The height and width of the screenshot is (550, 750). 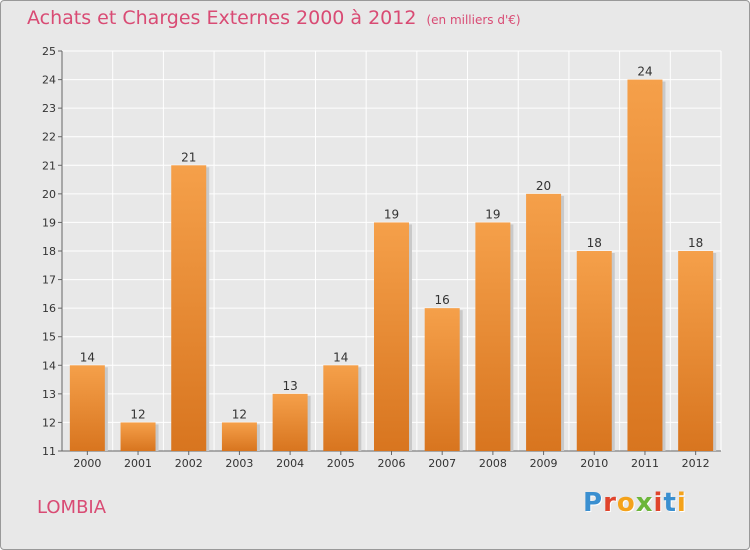 What do you see at coordinates (593, 503) in the screenshot?
I see `logo-letter: P` at bounding box center [593, 503].